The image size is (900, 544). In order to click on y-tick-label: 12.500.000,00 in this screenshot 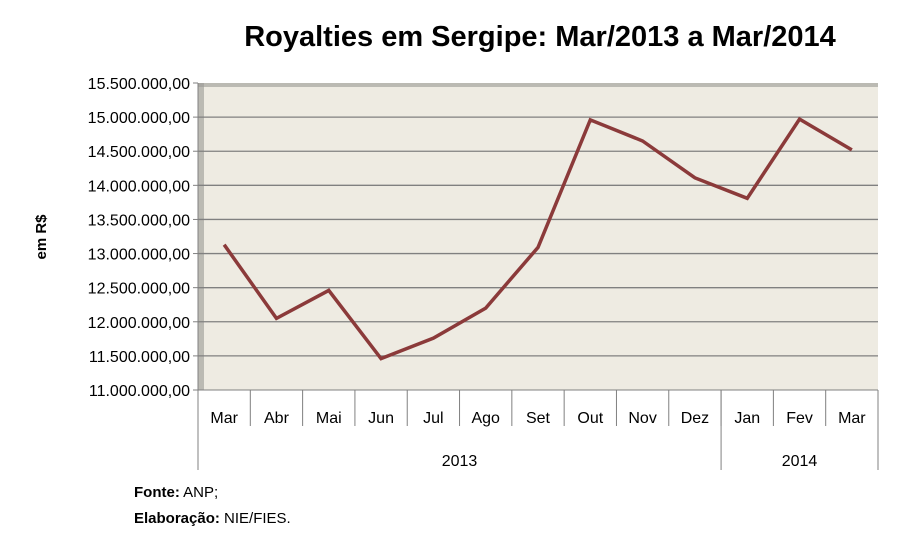, I will do `click(139, 289)`.